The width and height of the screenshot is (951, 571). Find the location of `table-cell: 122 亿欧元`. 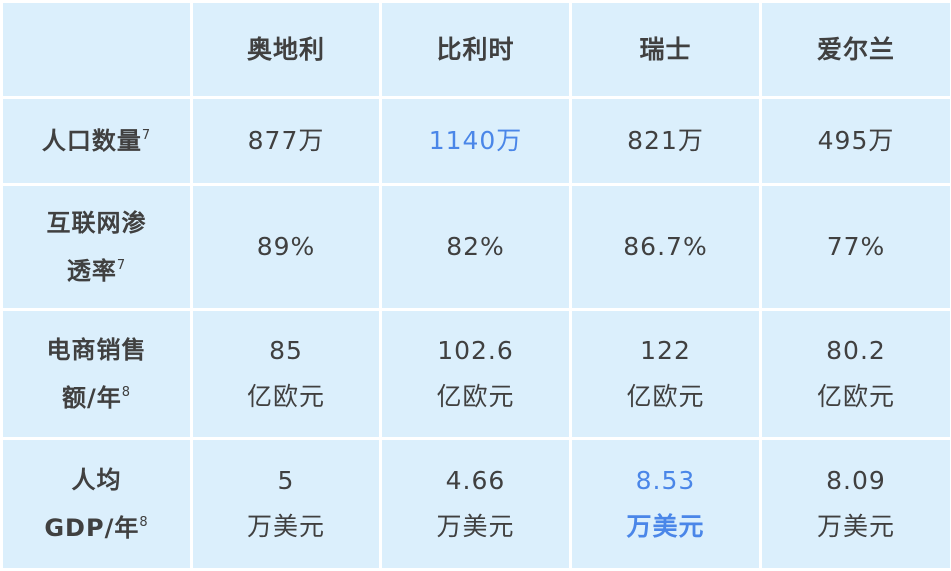

table-cell: 122 亿欧元 is located at coordinates (665, 374).